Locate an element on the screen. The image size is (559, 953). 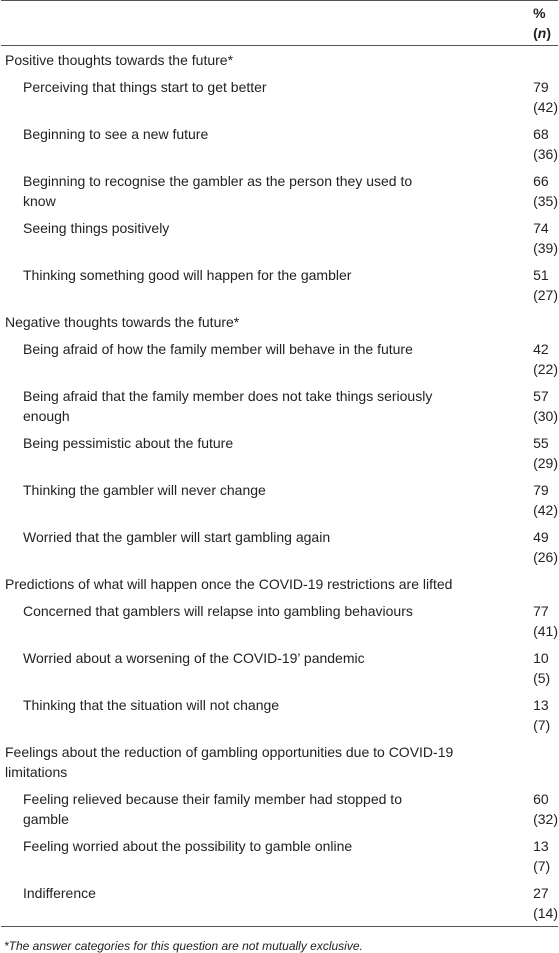
item-value: 66 (35) is located at coordinates (546, 190).